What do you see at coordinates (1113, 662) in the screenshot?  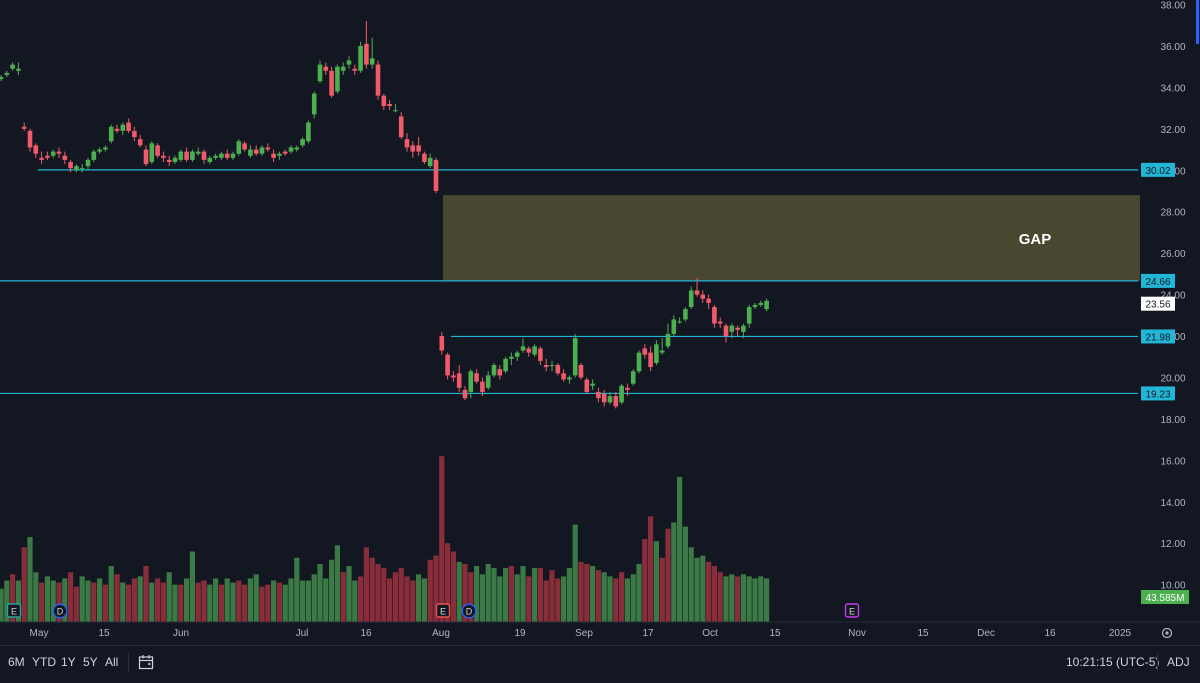 I see `clock-timezone: 10:21:15 (UTC-5)` at bounding box center [1113, 662].